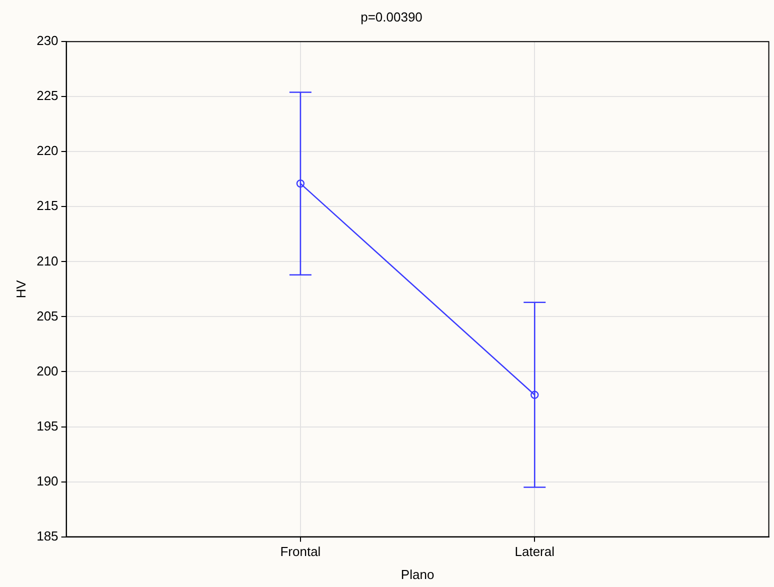 The height and width of the screenshot is (587, 774). I want to click on y-tick-label: 215, so click(47, 206).